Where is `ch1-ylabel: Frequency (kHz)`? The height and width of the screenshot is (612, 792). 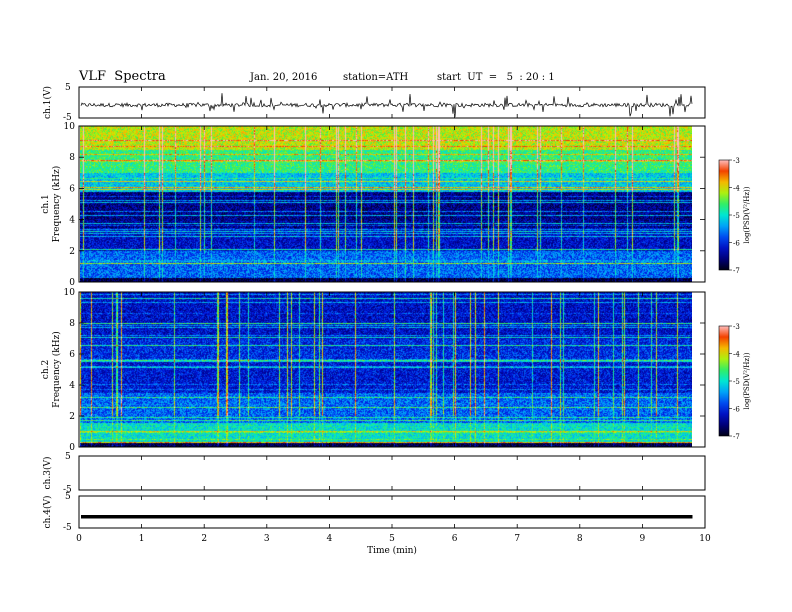 ch1-ylabel: Frequency (kHz) is located at coordinates (56, 204).